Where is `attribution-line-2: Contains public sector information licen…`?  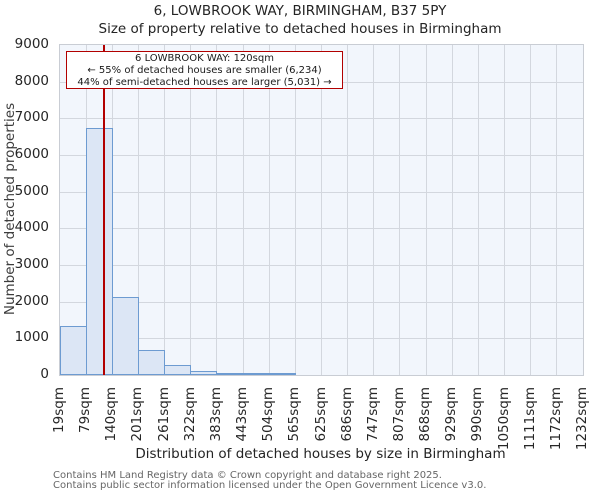
attribution-line-2: Contains public sector information licen… is located at coordinates (270, 486).